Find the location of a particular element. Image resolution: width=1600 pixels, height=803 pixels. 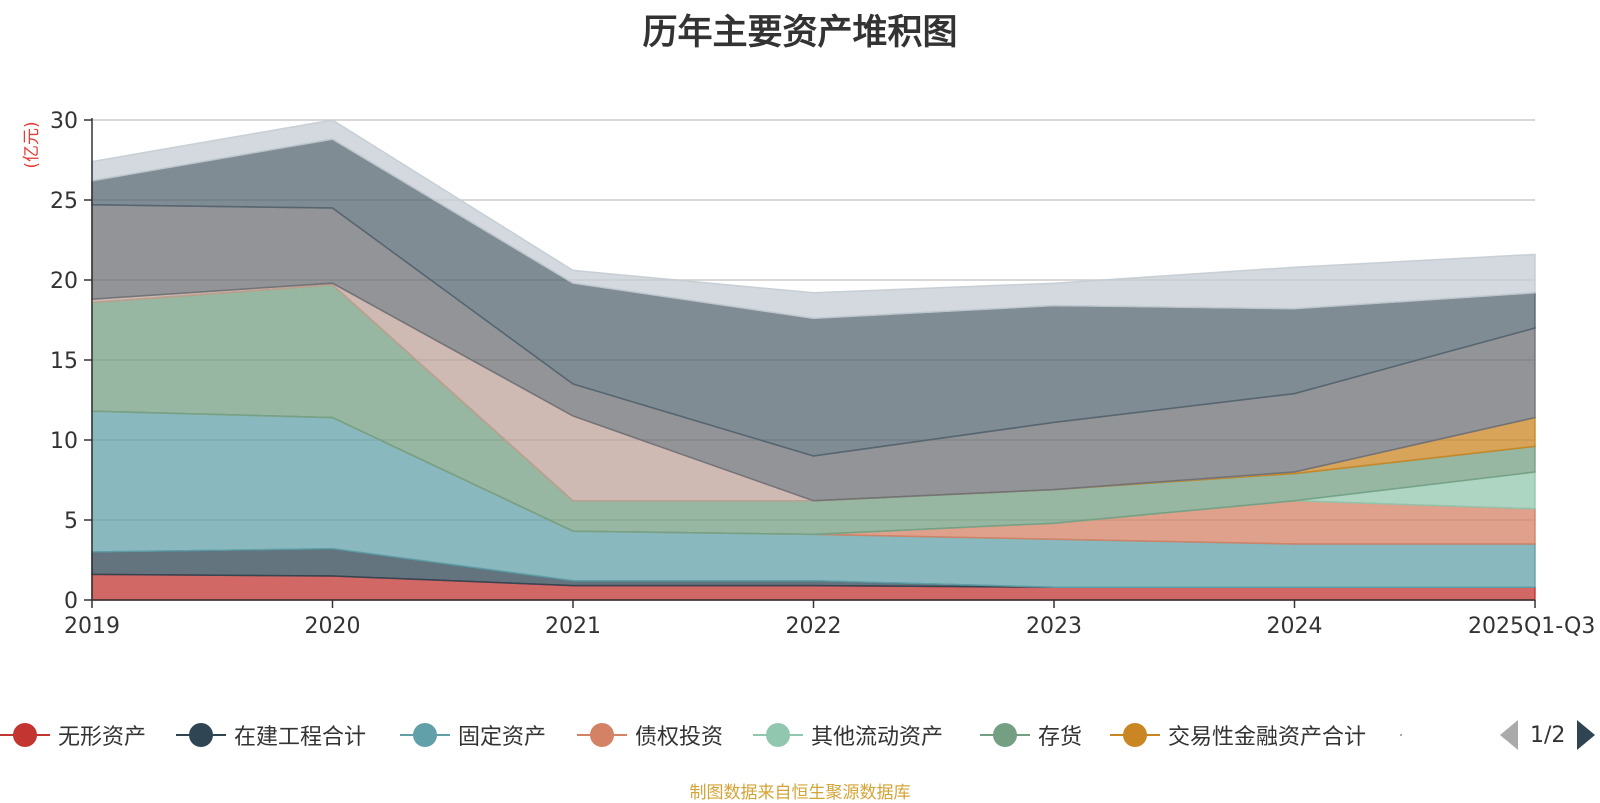

legend-item: 固定资产 is located at coordinates (473, 735).